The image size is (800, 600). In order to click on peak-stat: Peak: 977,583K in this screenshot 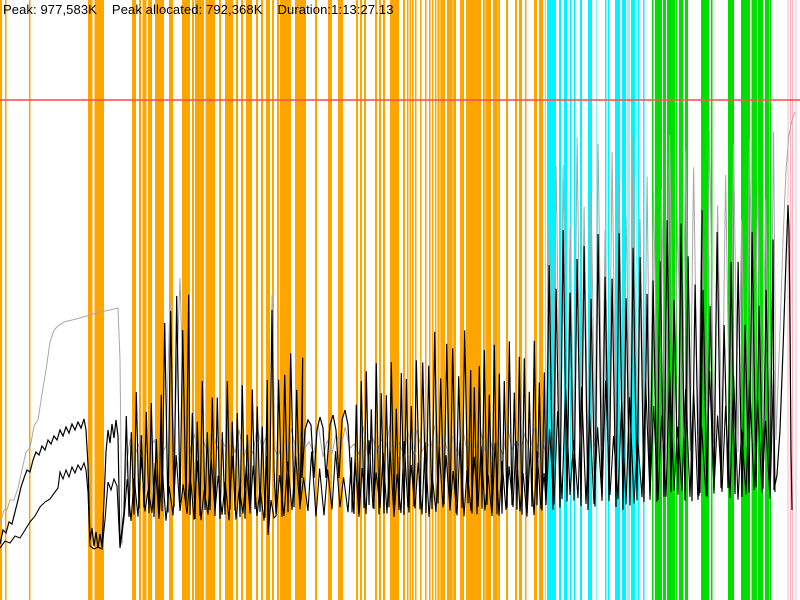, I will do `click(50, 9)`.